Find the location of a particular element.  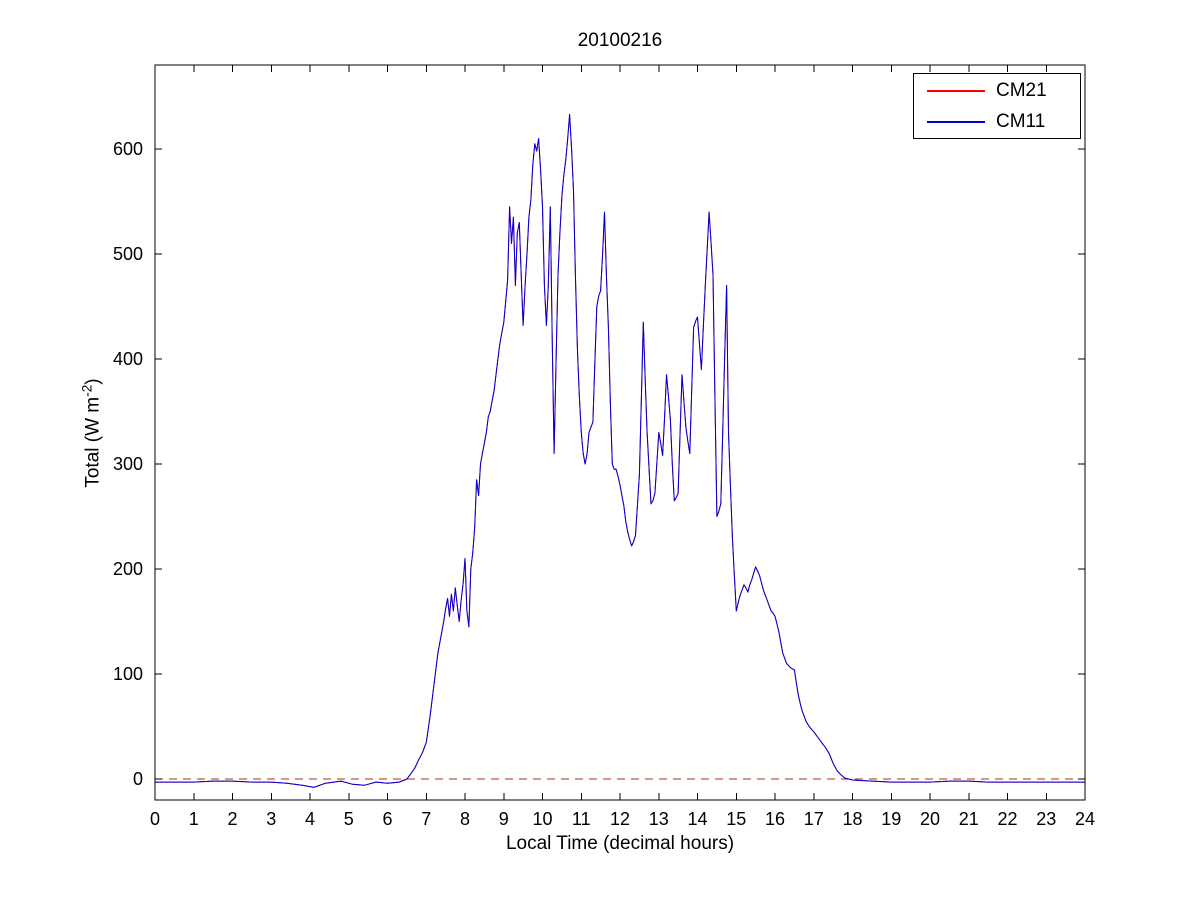

y-tick-label: 400 is located at coordinates (128, 359).